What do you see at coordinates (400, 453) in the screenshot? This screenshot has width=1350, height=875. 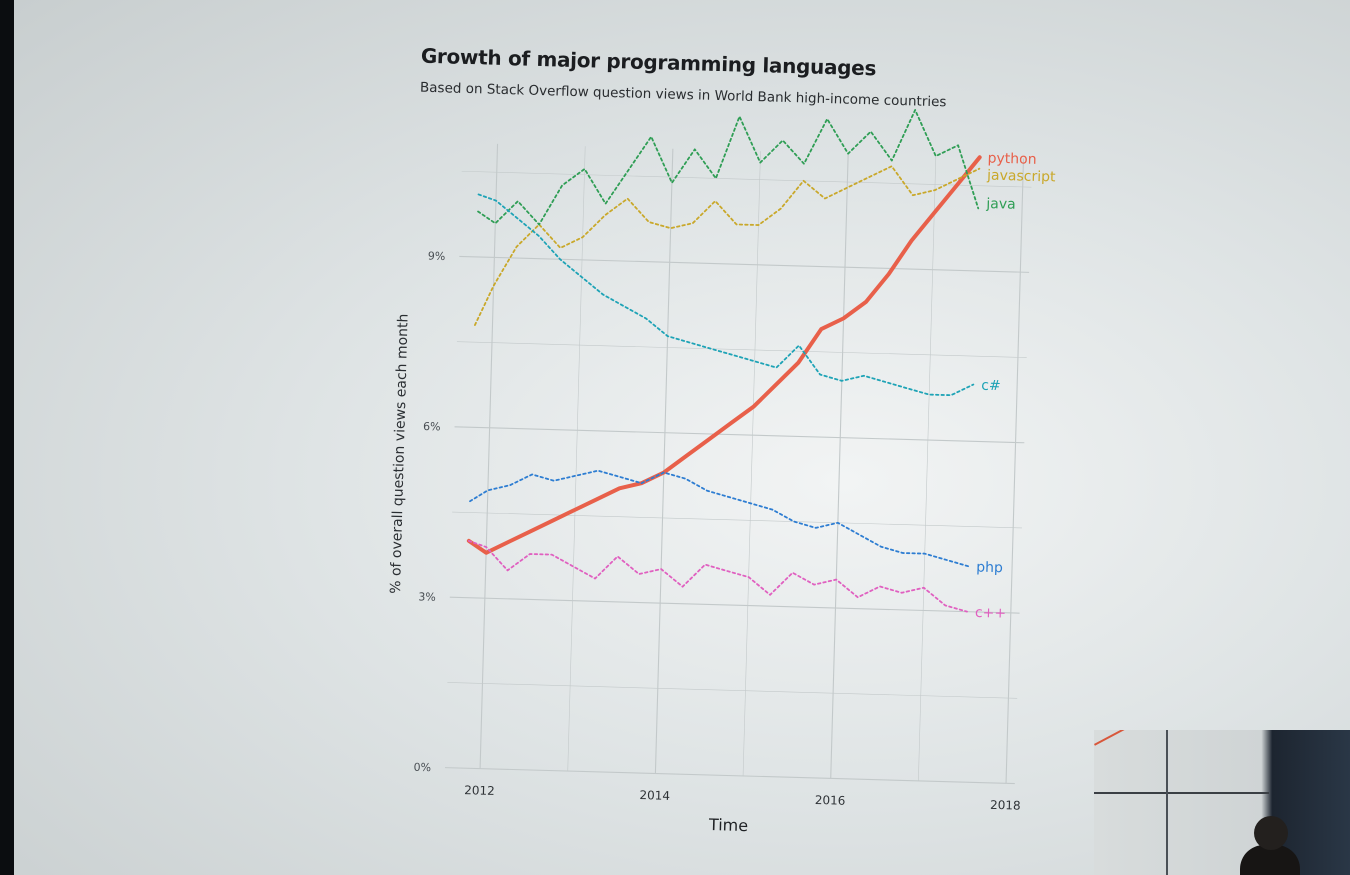 I see `y-axis-label: % of overall question views each month` at bounding box center [400, 453].